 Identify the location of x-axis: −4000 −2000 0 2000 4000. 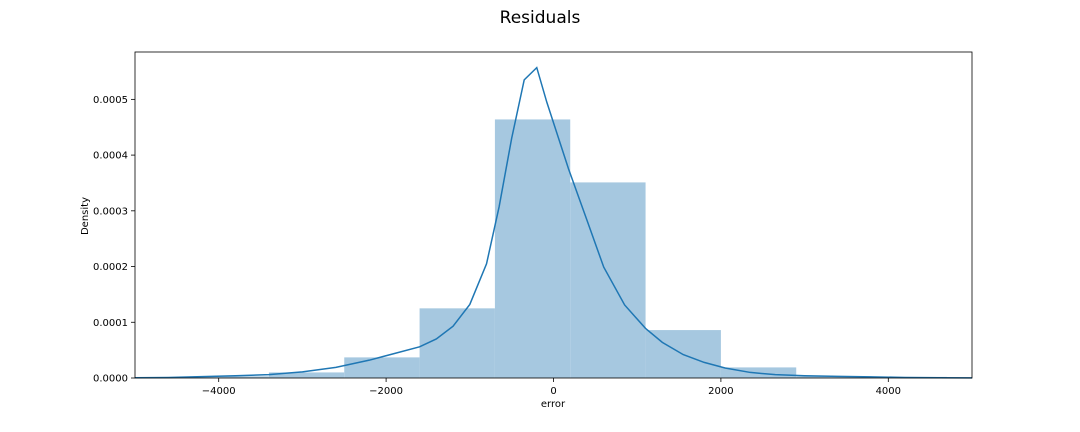
(551, 387).